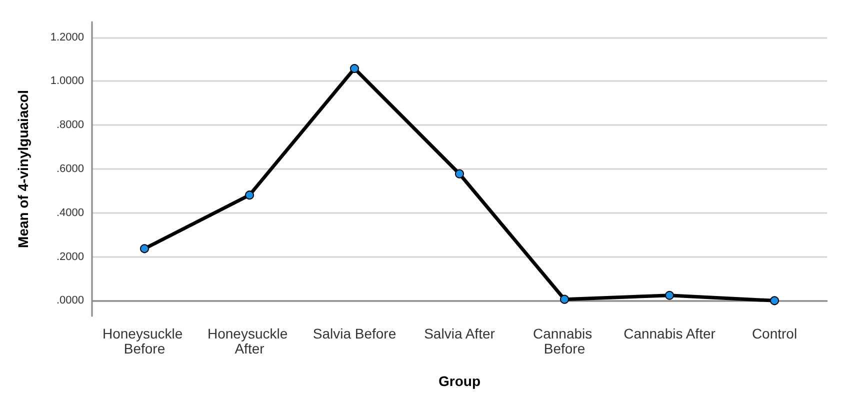 This screenshot has height=401, width=846. Describe the element at coordinates (459, 381) in the screenshot. I see `x-axis-title: Group` at that location.